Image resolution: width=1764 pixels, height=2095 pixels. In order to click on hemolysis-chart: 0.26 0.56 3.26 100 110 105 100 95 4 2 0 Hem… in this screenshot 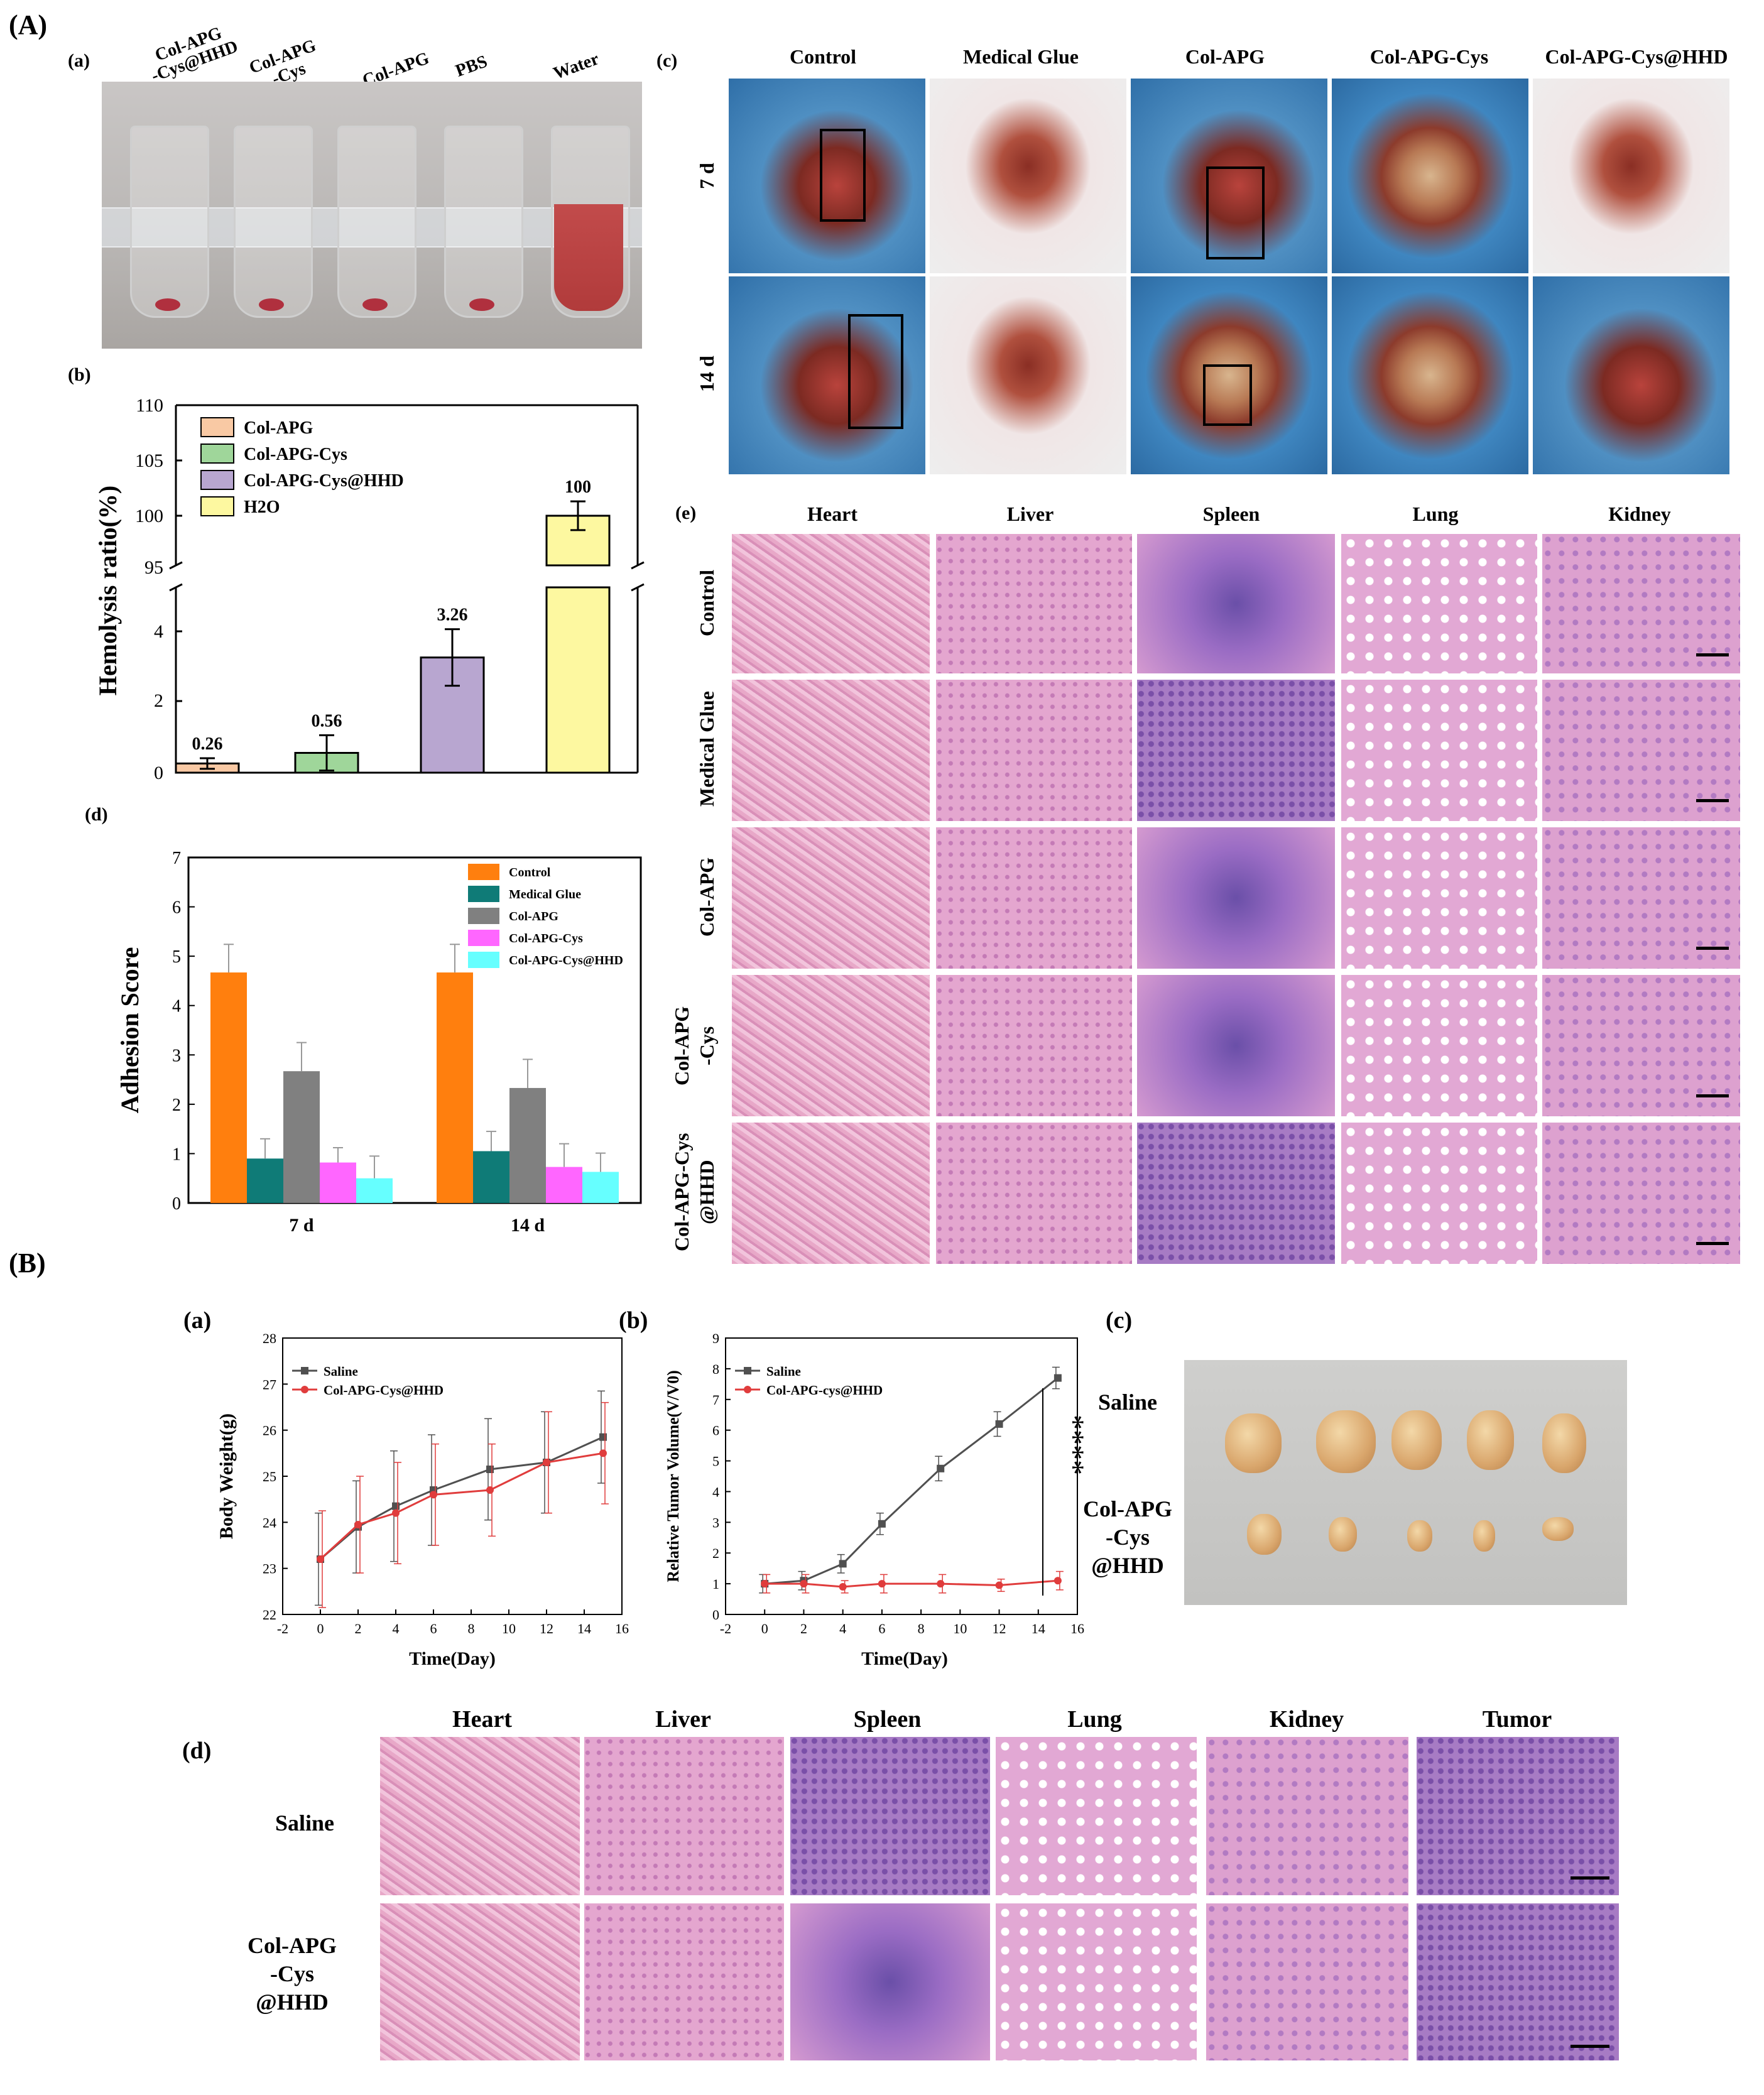, I will do `click(369, 589)`.